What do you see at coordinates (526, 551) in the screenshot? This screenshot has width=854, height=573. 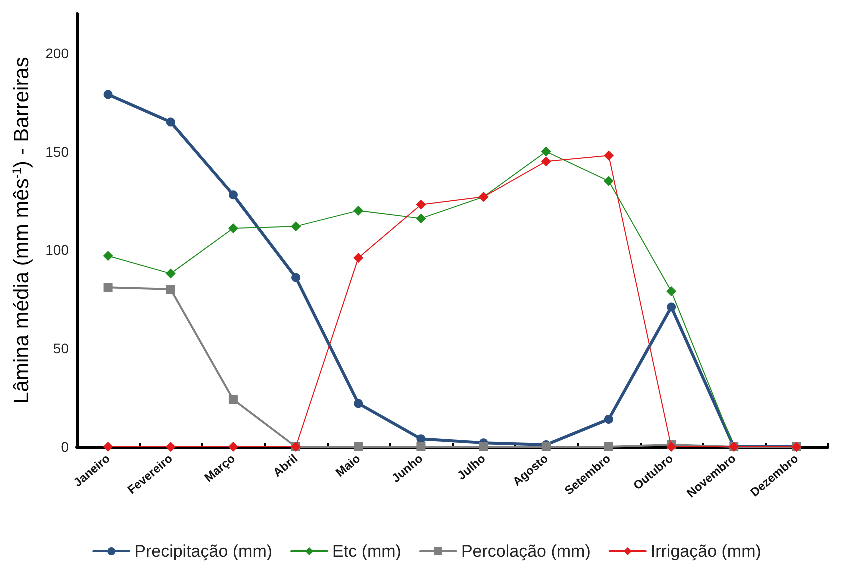 I see `legend-label: Percolação (mm)` at bounding box center [526, 551].